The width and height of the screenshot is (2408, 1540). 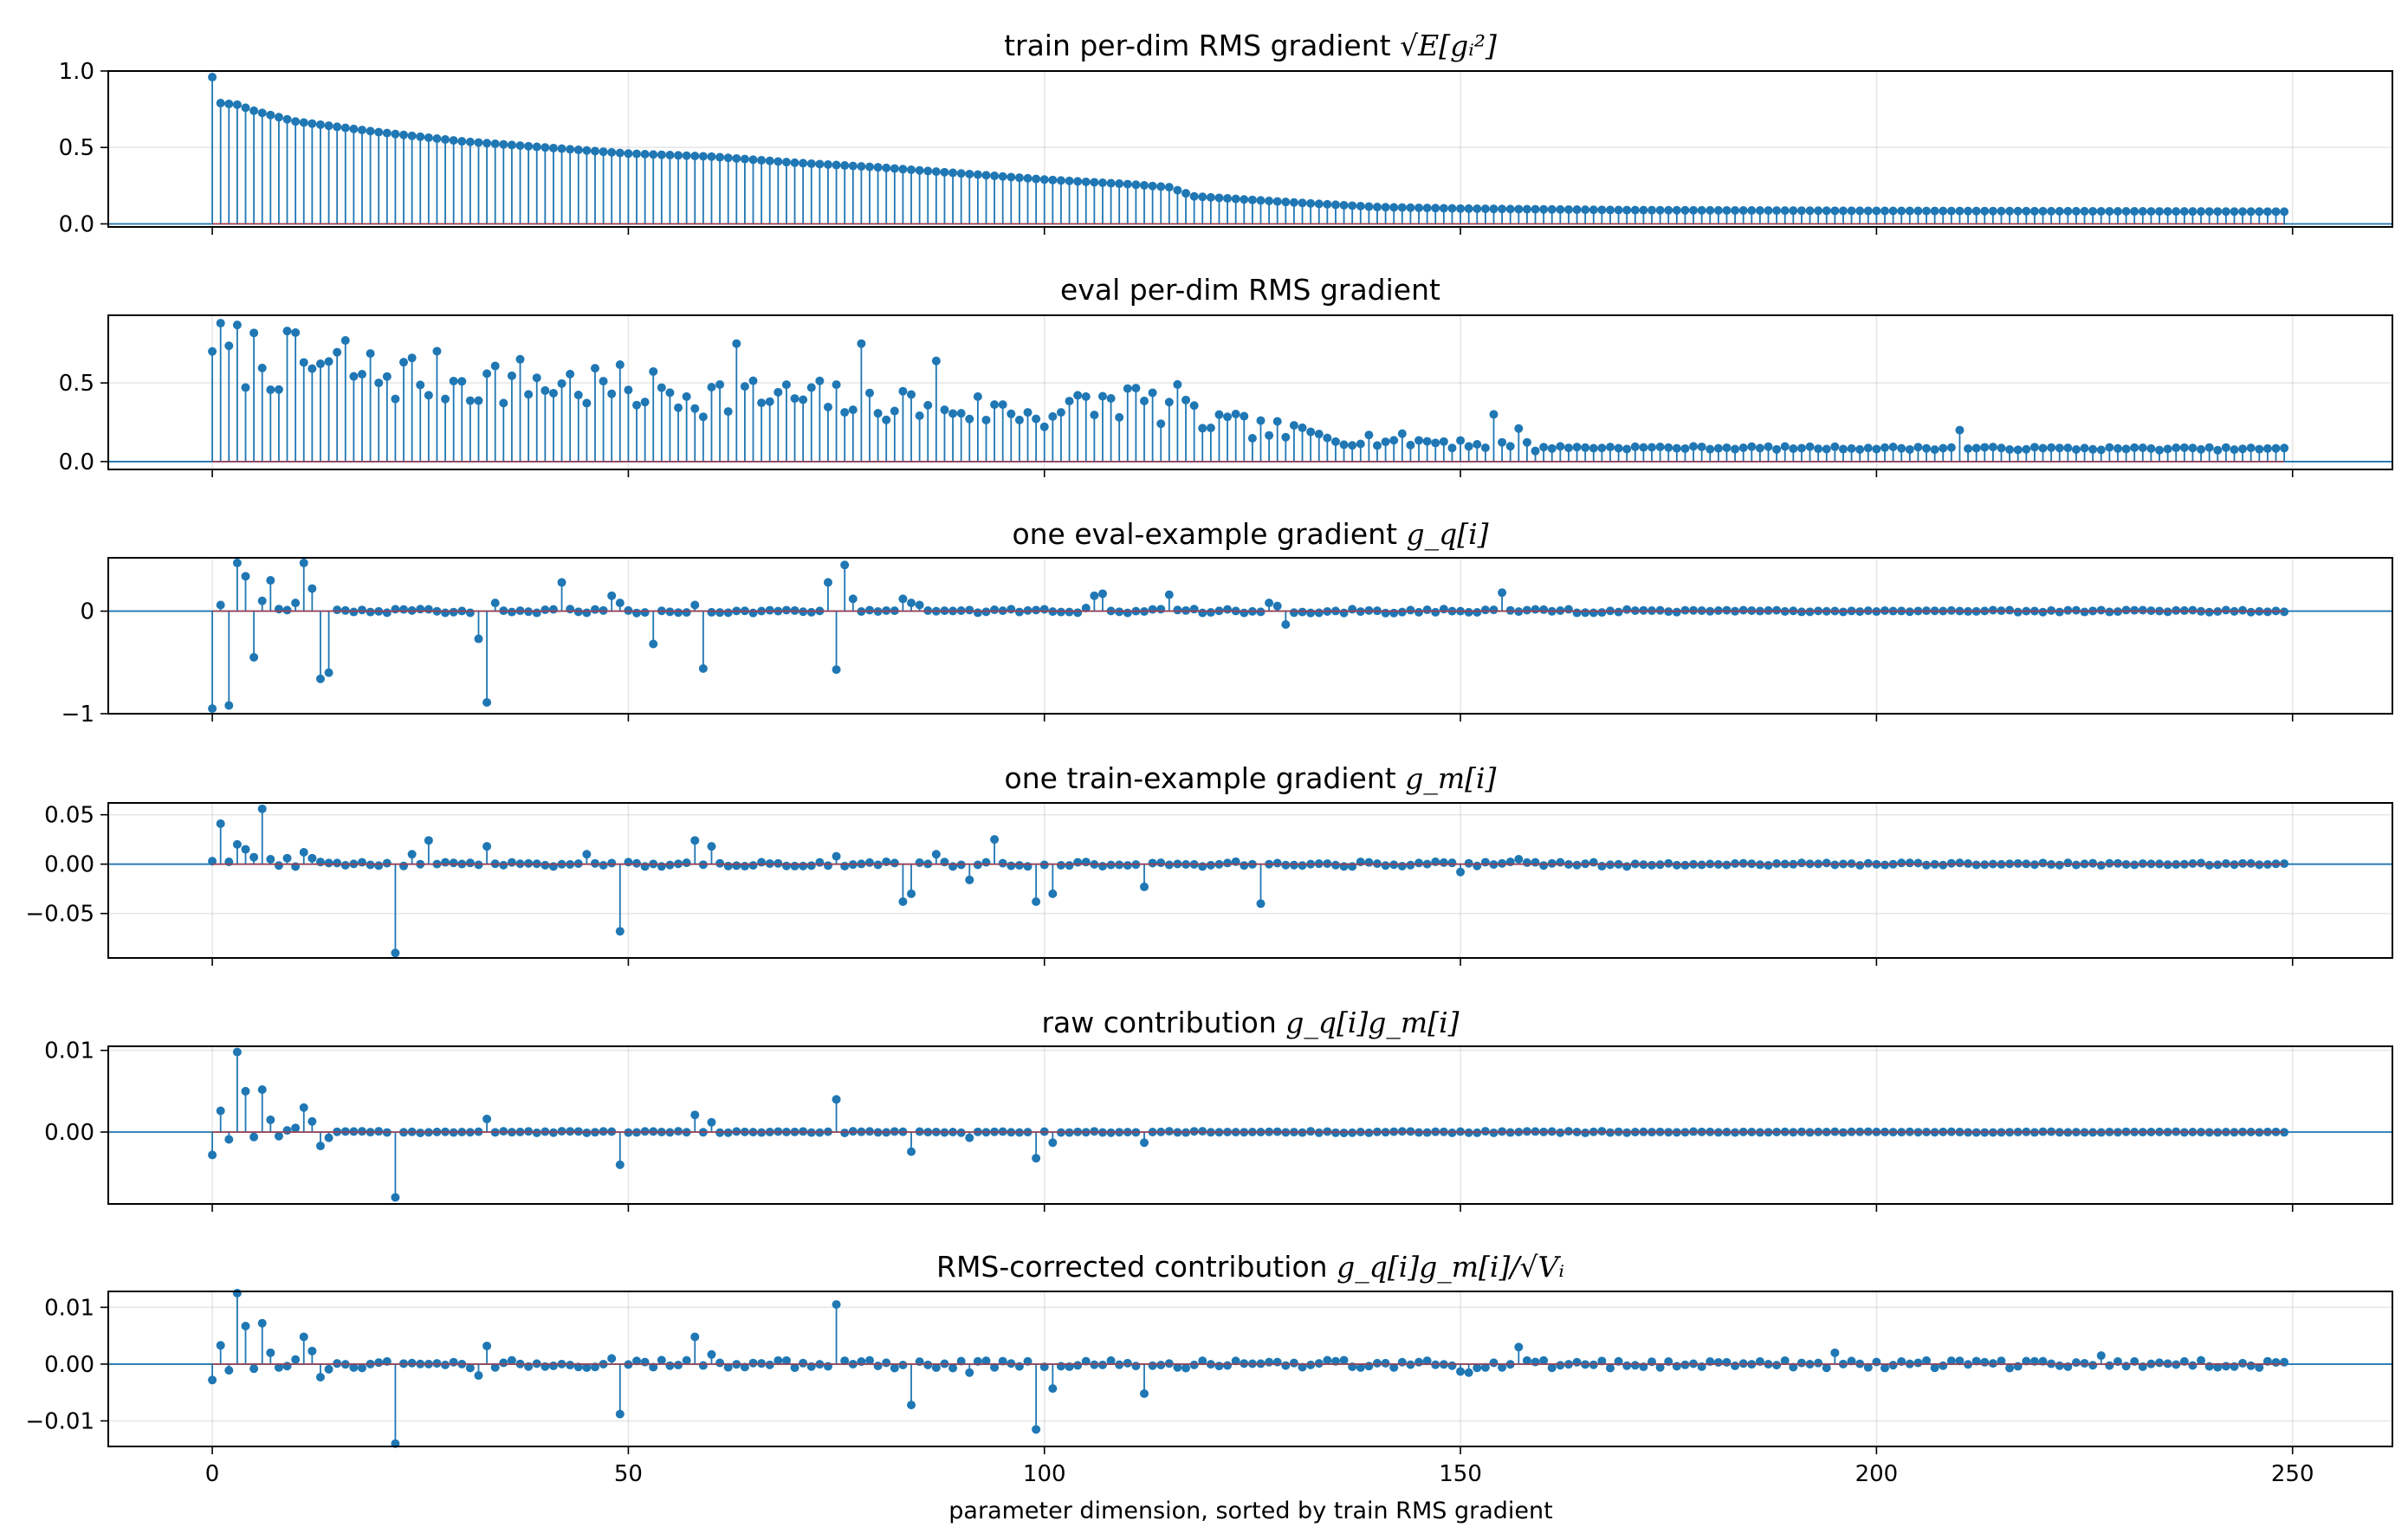 What do you see at coordinates (1372, 1023) in the screenshot?
I see `panel-title-math: g_q[i]g_m[i]` at bounding box center [1372, 1023].